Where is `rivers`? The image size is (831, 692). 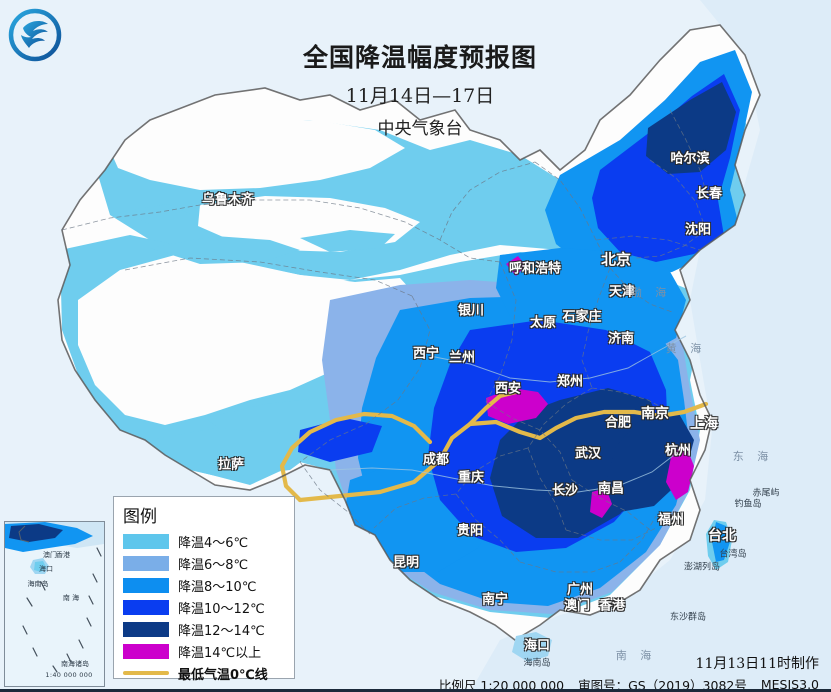 rivers is located at coordinates (508, 414).